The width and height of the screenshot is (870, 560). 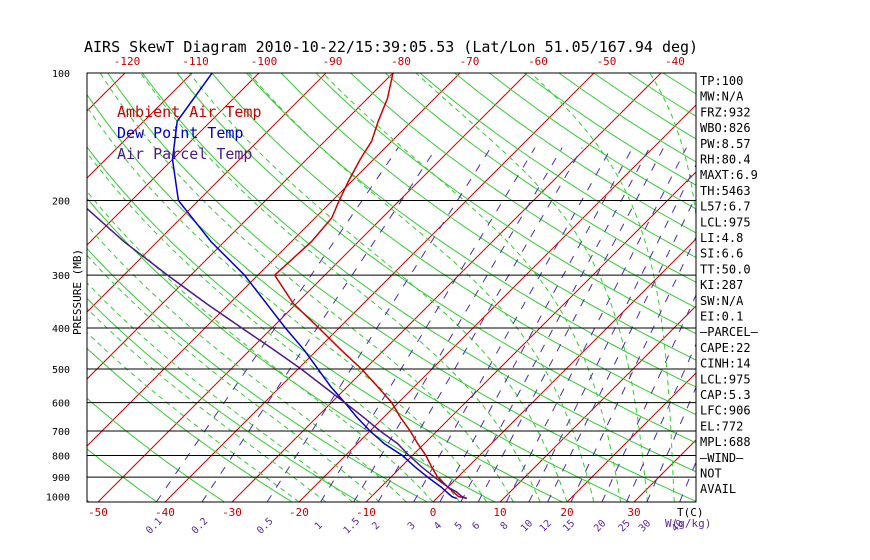 I want to click on pressure-tick-label: 700, so click(x=61, y=432).